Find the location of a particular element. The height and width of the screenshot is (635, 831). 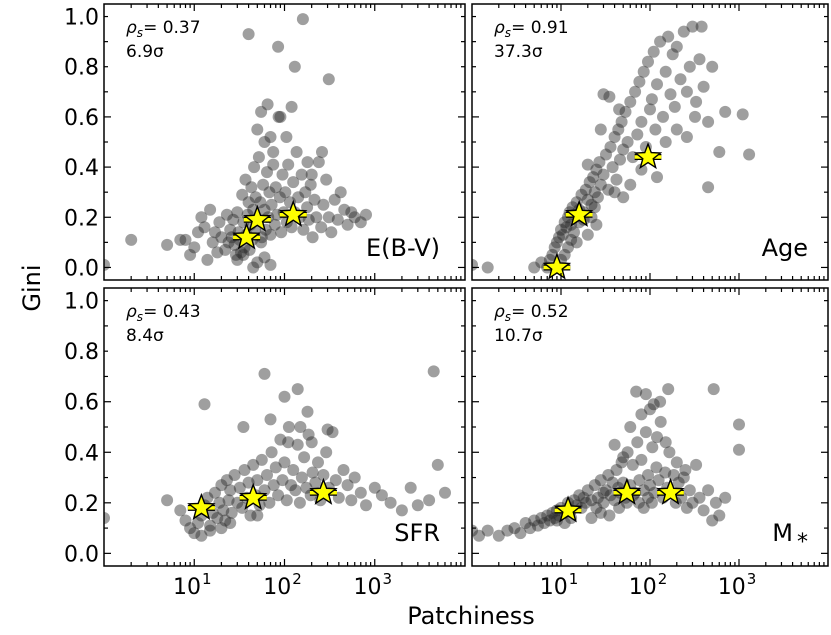

significance-label: 8.4σ is located at coordinates (145, 336).